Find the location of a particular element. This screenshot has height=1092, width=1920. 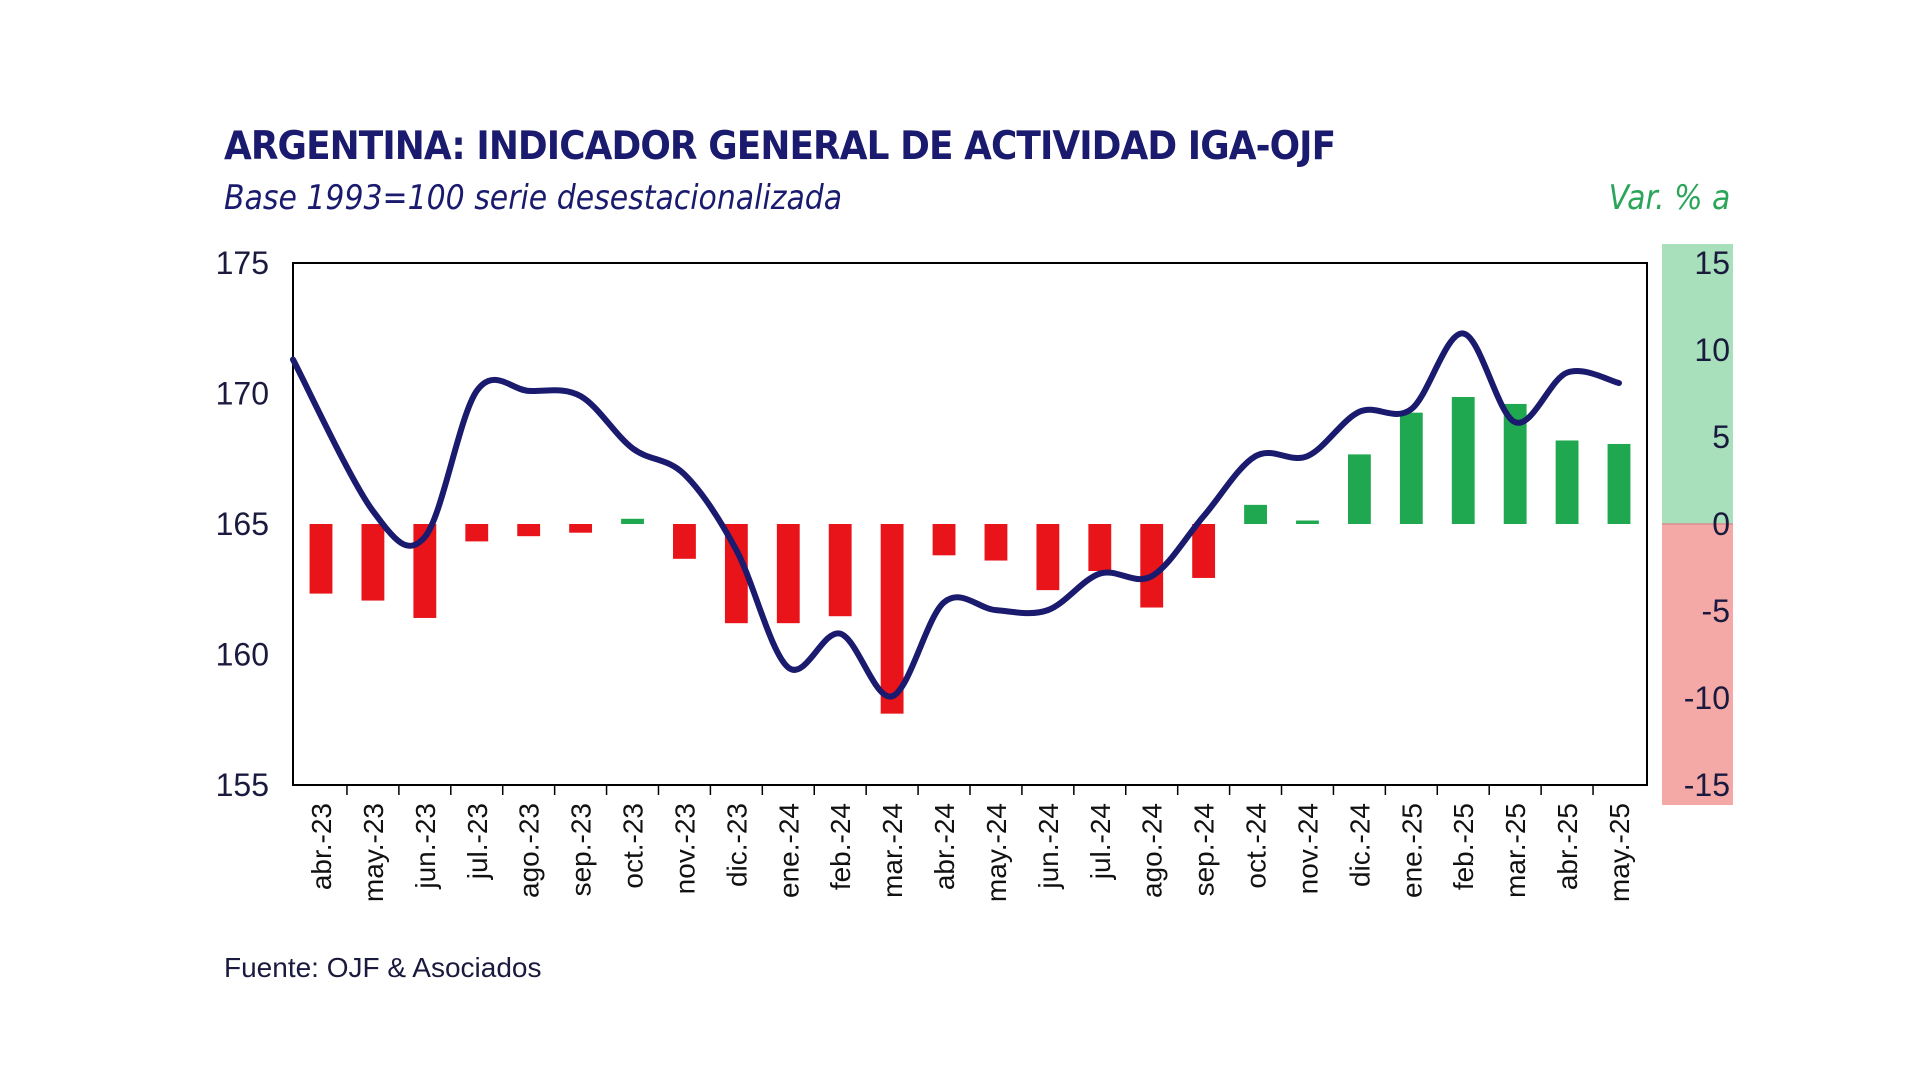

bar-ago.-24 is located at coordinates (1152, 566).